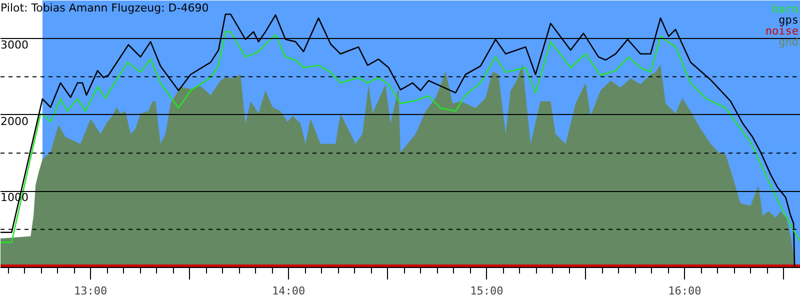  What do you see at coordinates (91, 291) in the screenshot?
I see `x-tick-label: 13:00` at bounding box center [91, 291].